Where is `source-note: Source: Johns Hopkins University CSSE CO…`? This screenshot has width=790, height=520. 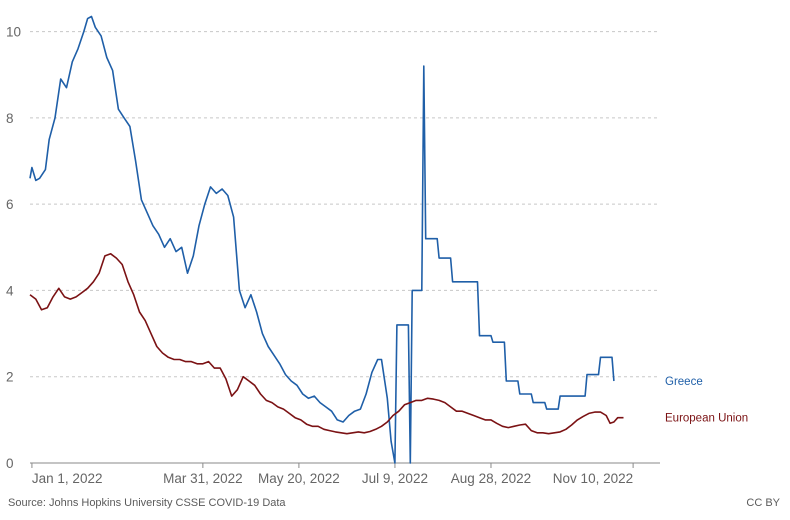
source-note: Source: Johns Hopkins University CSSE CO… is located at coordinates (147, 503).